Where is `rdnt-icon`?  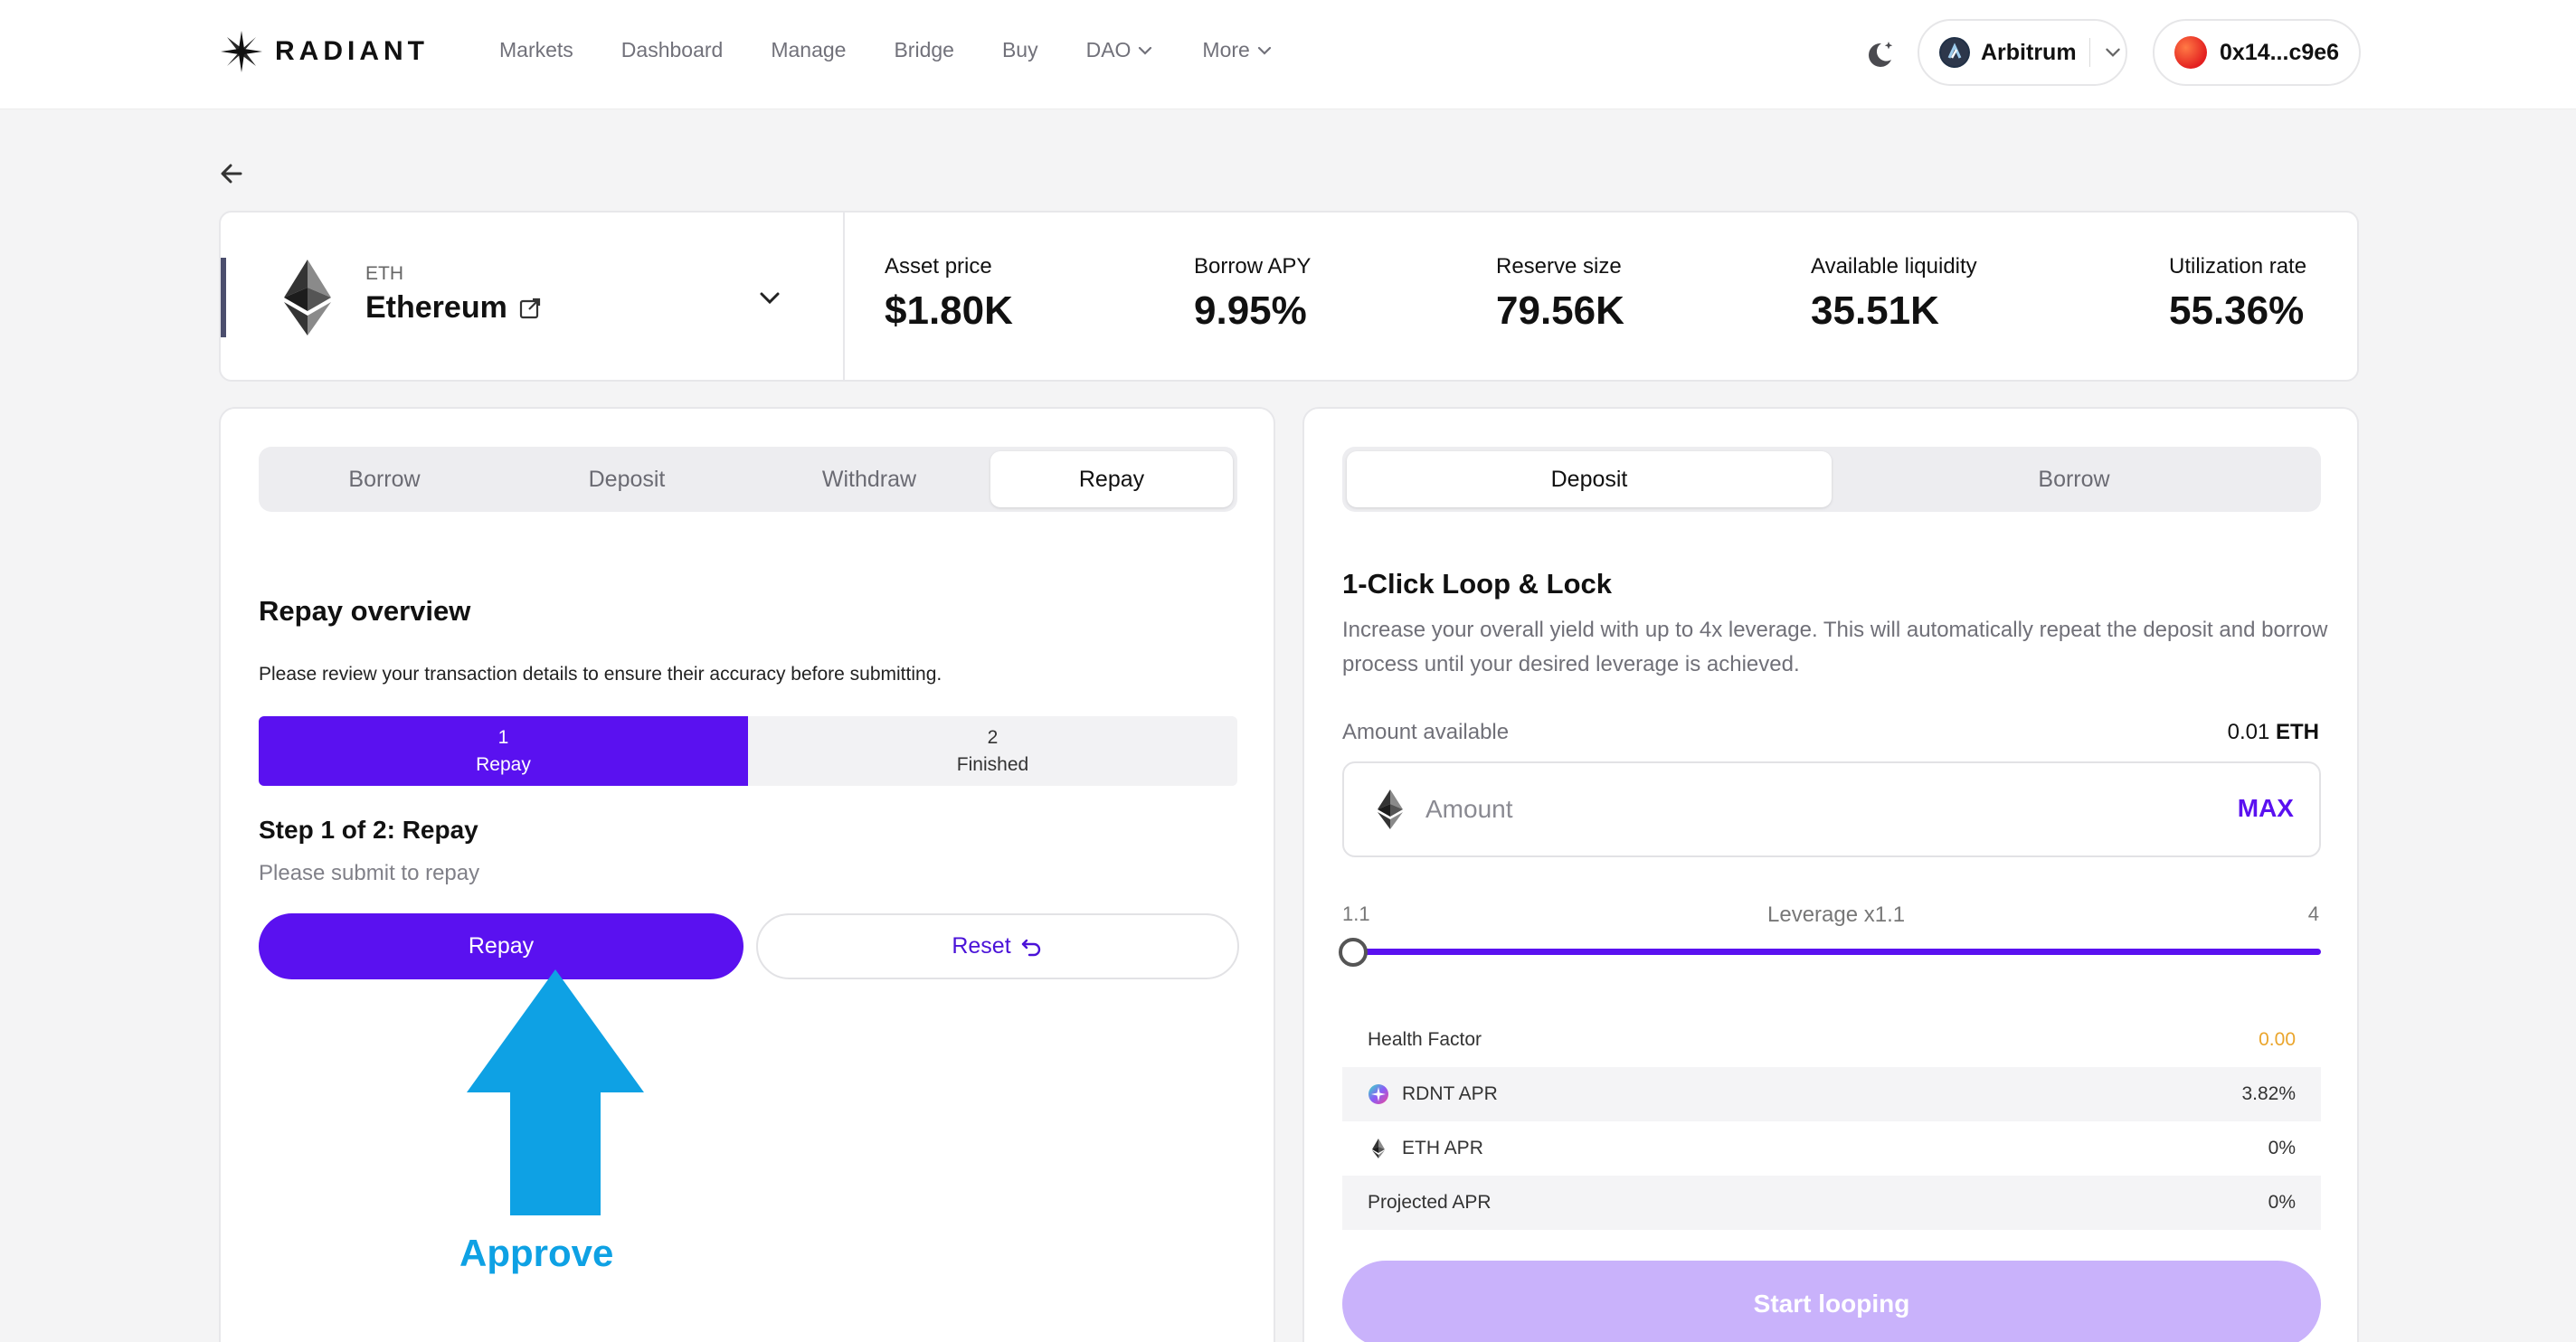
rdnt-icon is located at coordinates (1378, 1094).